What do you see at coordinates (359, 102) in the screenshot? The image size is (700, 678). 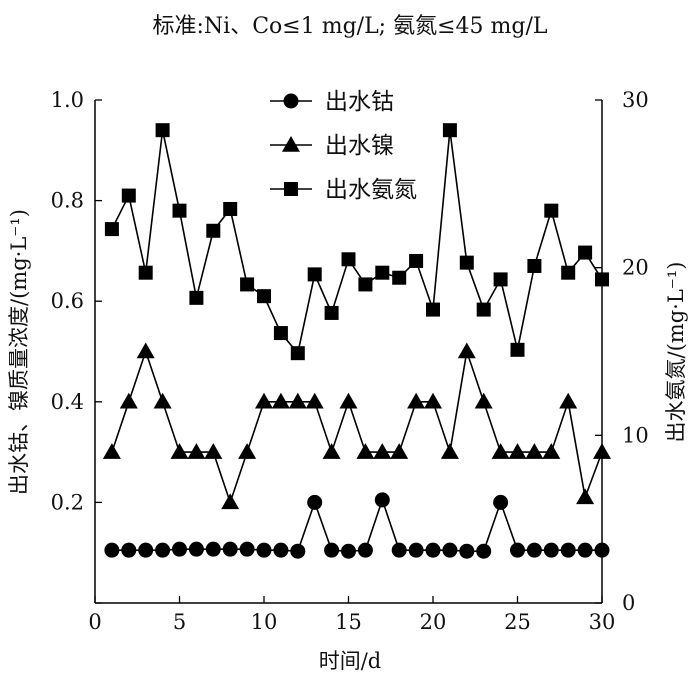 I see `legend-label: 出水钴` at bounding box center [359, 102].